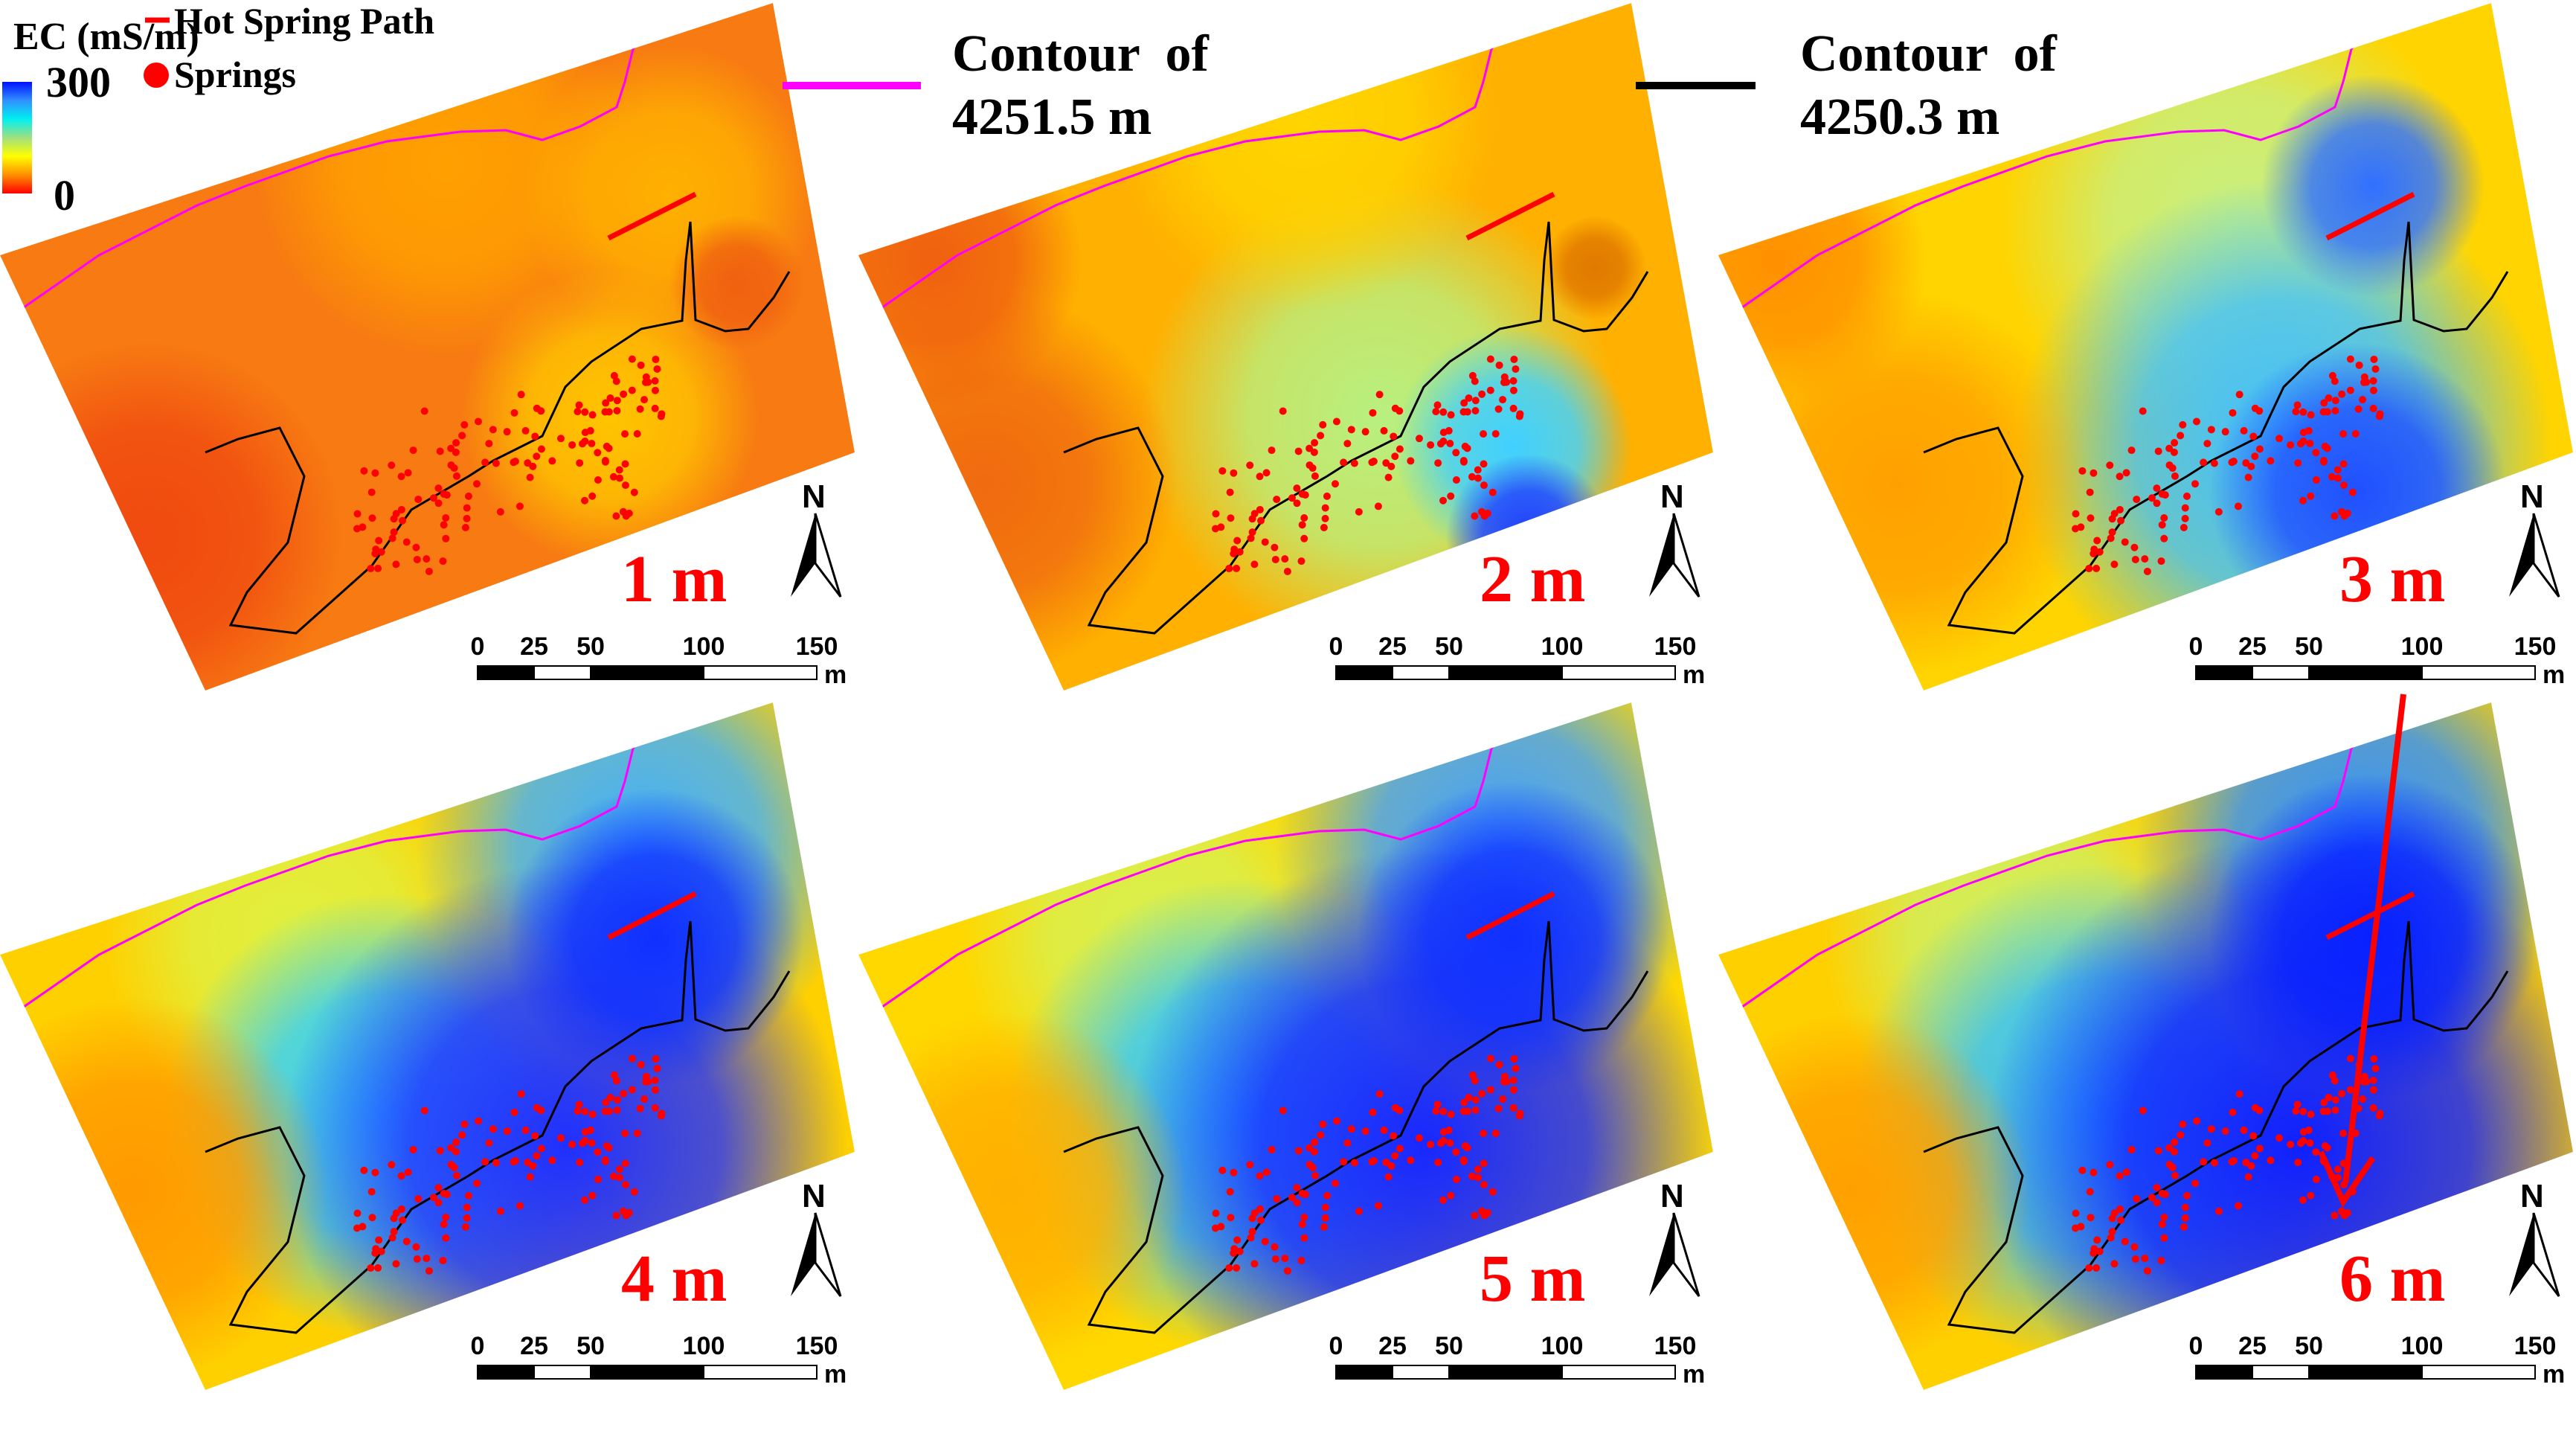  Describe the element at coordinates (1532, 1279) in the screenshot. I see `depth-label: 5 m` at that location.